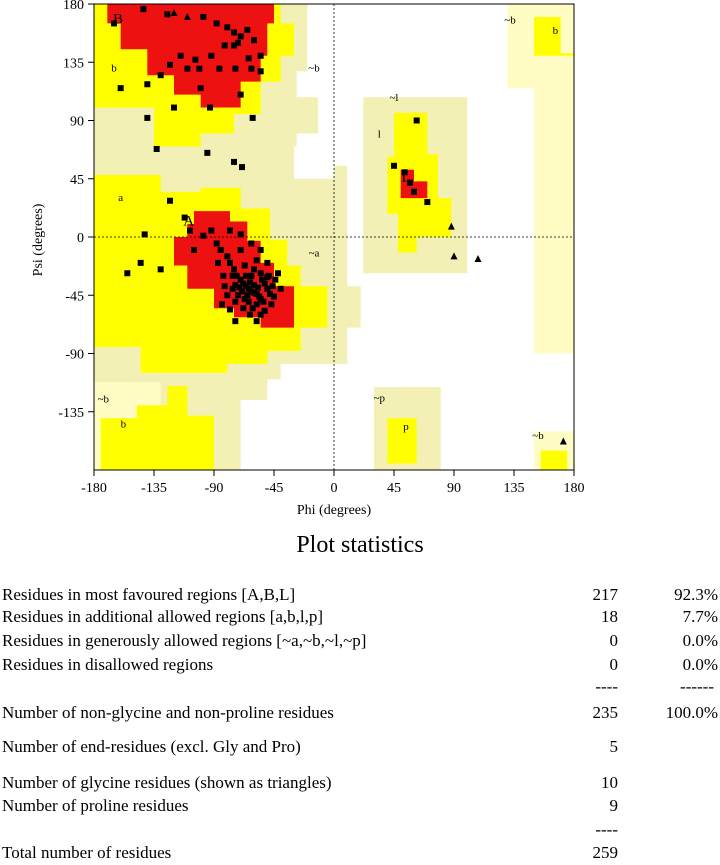 The width and height of the screenshot is (720, 865). Describe the element at coordinates (80, 238) in the screenshot. I see `y-tick-label: 0` at that location.